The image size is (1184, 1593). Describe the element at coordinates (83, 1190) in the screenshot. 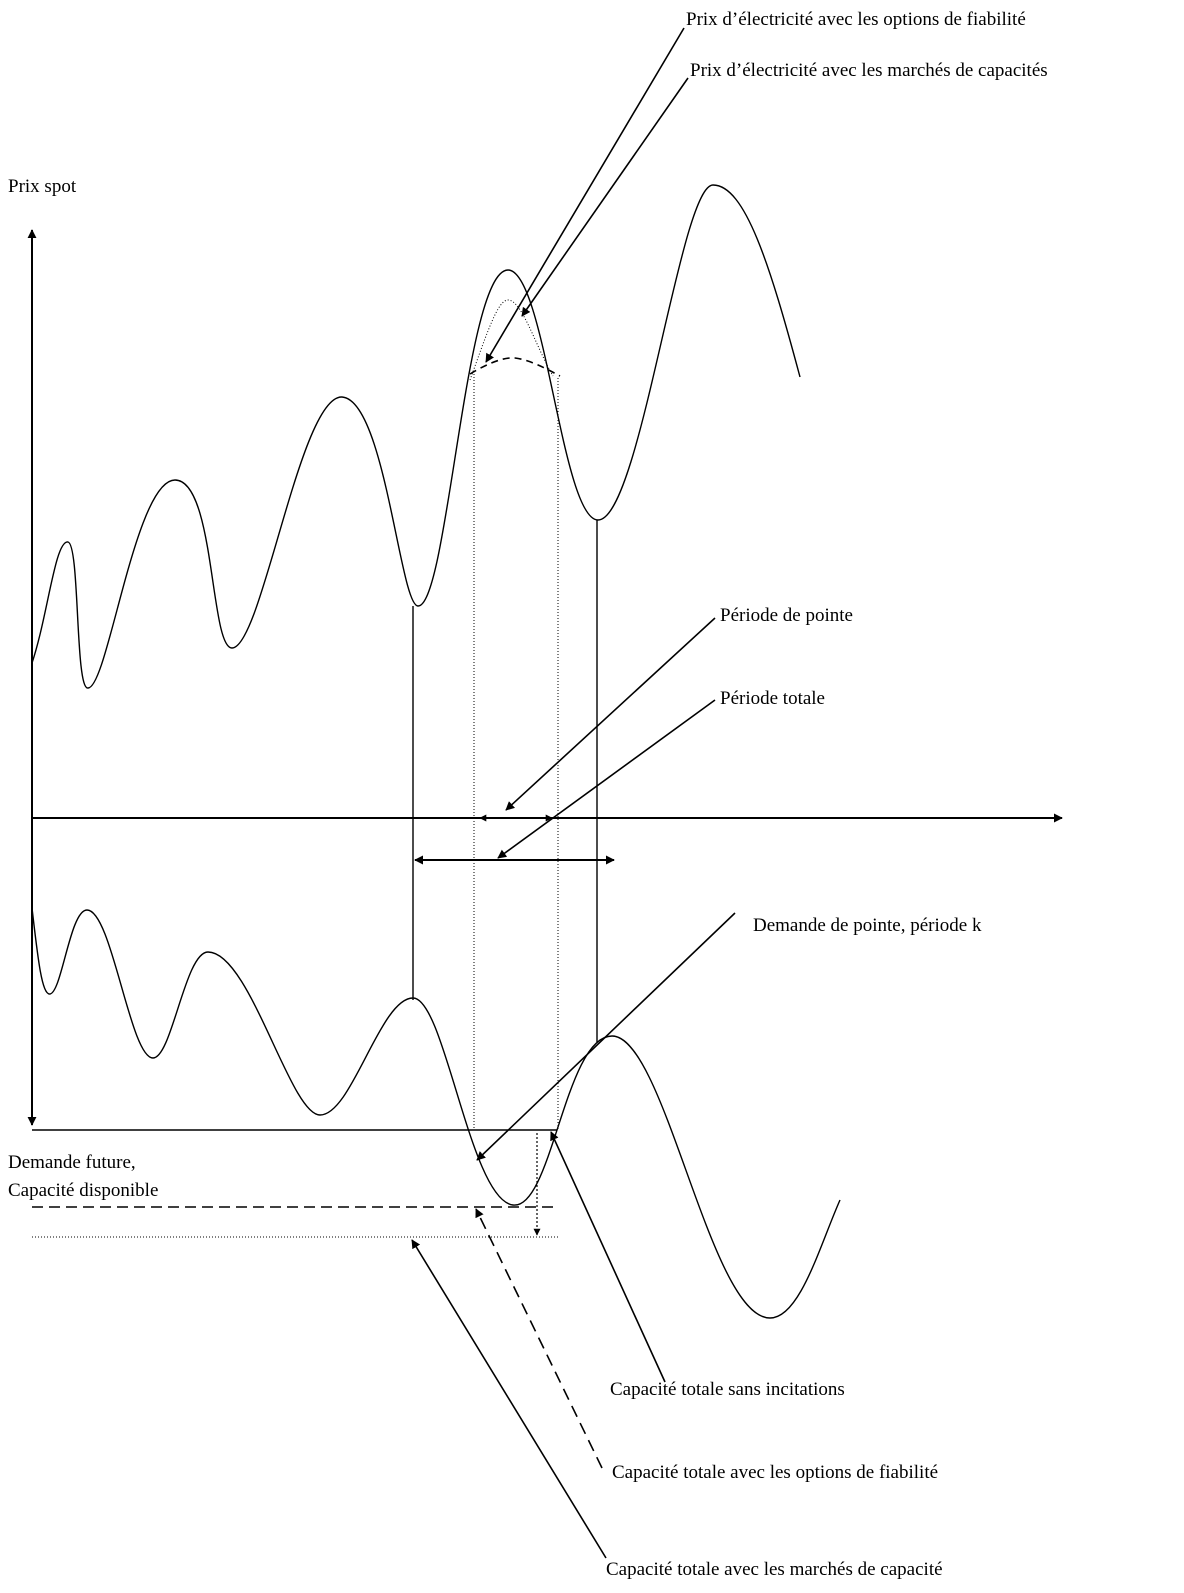

I see `demand-axis-label-line2: Capacité disponible` at that location.